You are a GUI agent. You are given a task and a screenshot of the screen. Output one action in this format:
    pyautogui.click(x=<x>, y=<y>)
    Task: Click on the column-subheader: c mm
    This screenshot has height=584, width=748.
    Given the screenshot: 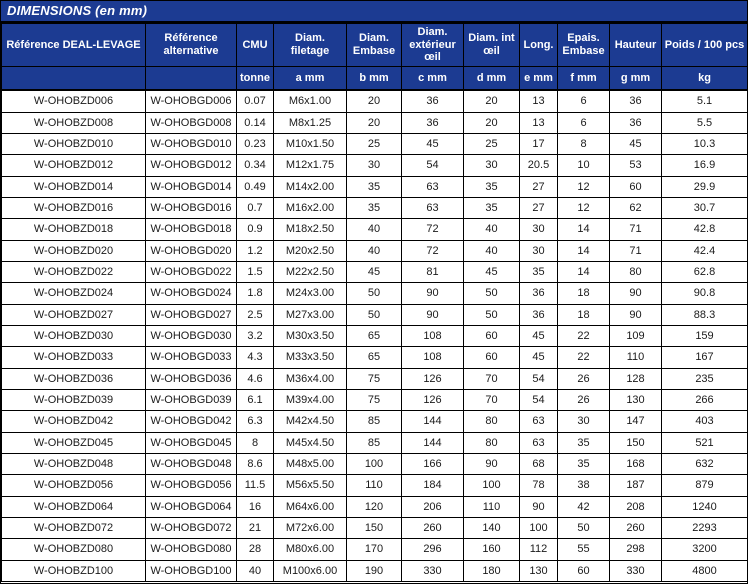 What is the action you would take?
    pyautogui.click(x=432, y=78)
    